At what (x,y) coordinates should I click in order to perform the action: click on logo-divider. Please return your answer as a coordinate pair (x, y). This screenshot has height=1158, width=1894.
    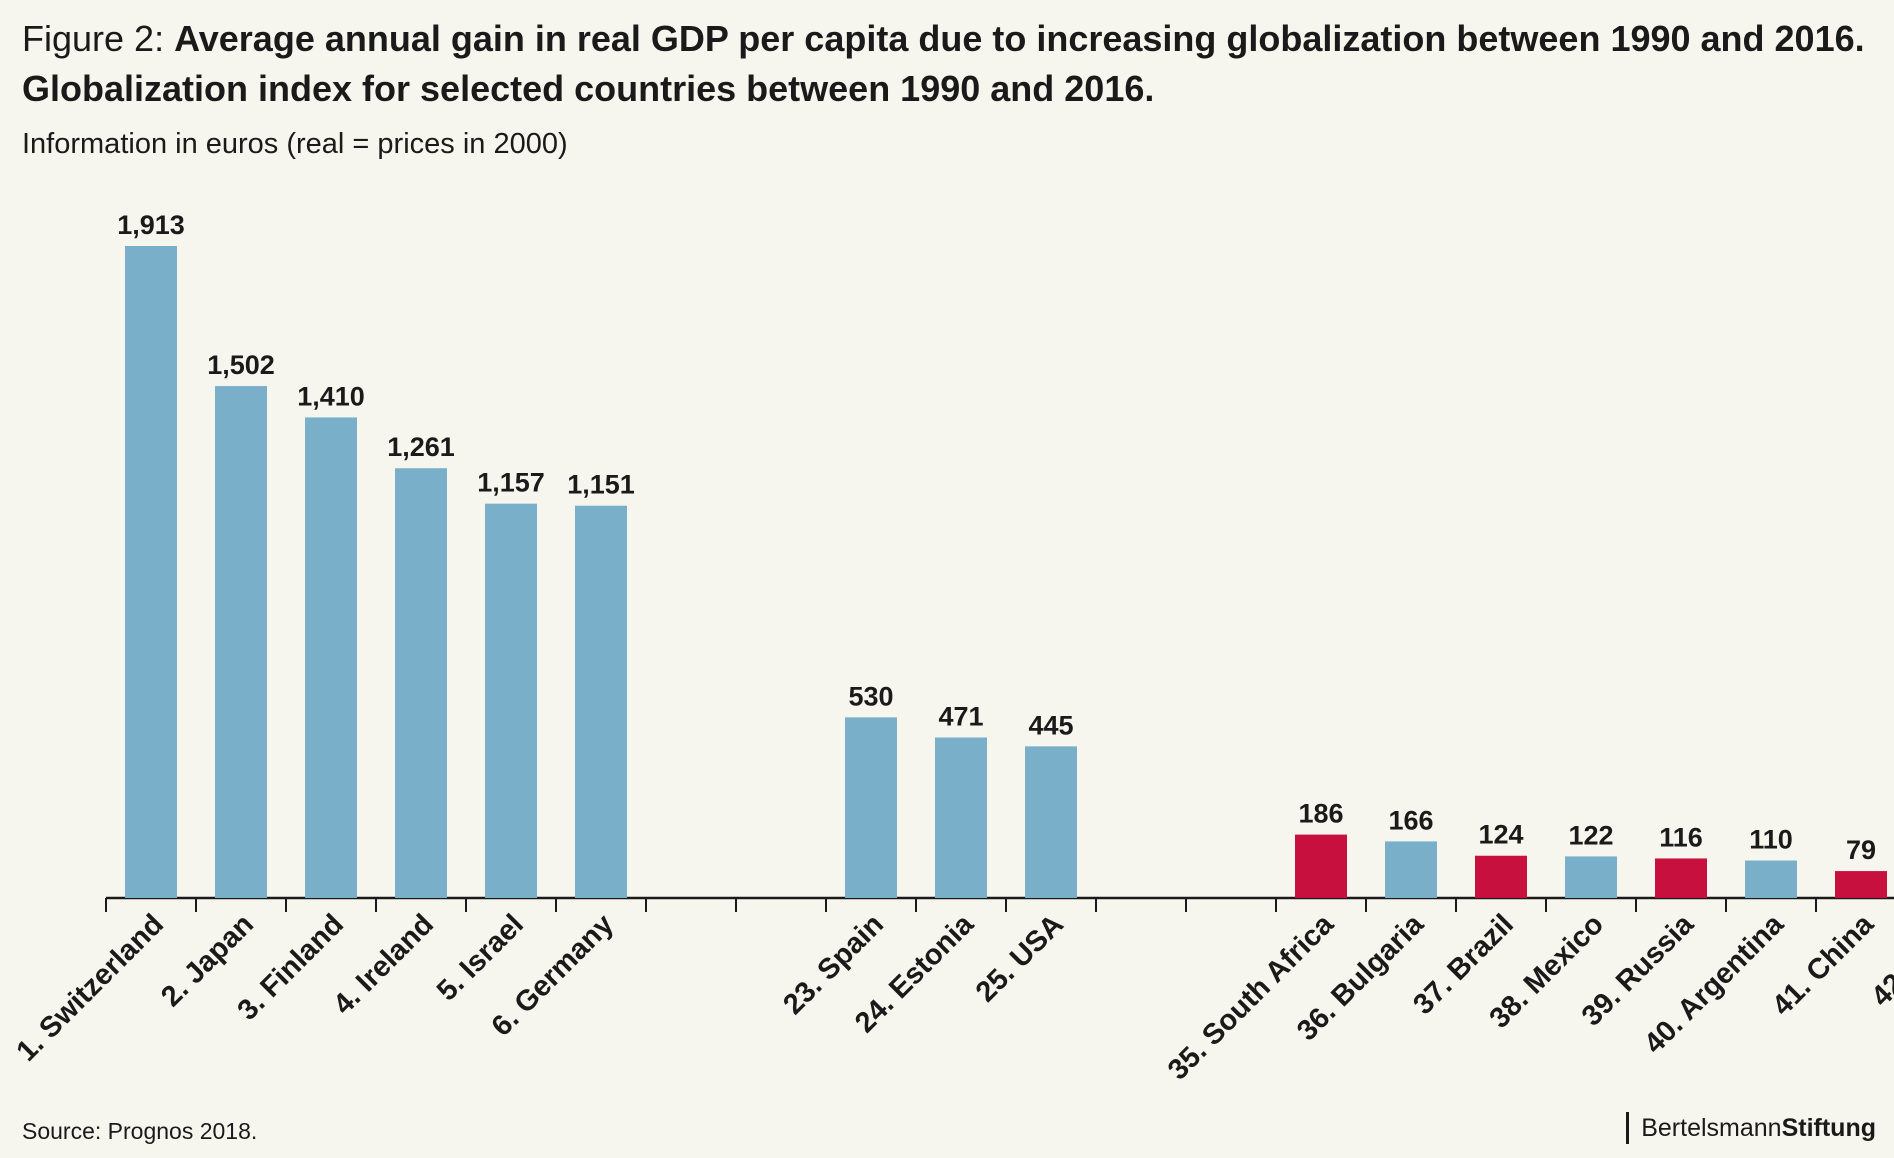
    Looking at the image, I should click on (1628, 1128).